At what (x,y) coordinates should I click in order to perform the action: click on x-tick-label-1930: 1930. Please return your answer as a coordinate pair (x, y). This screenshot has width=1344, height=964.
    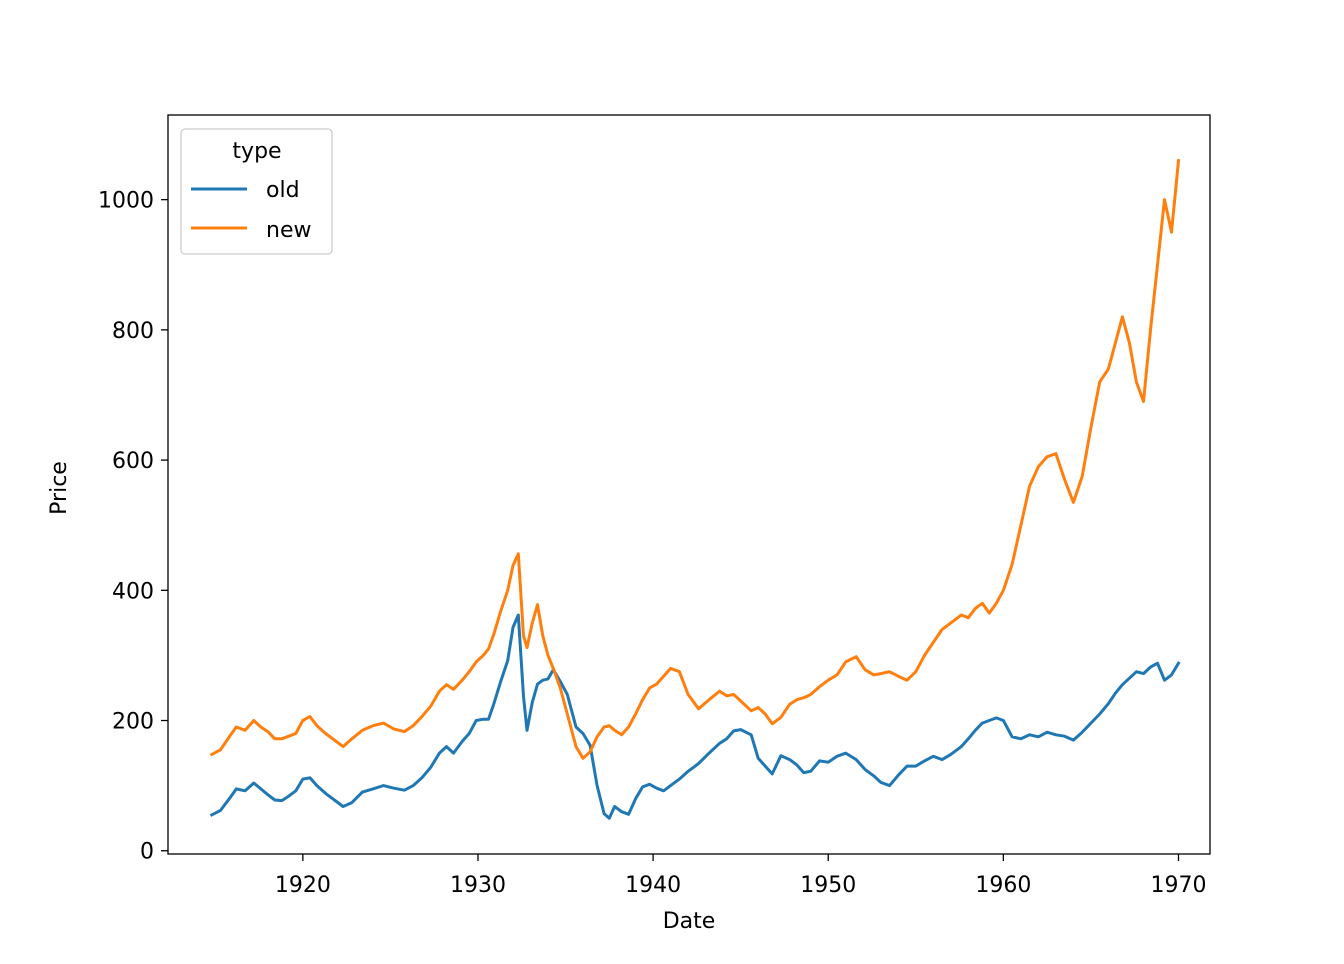
    Looking at the image, I should click on (478, 885).